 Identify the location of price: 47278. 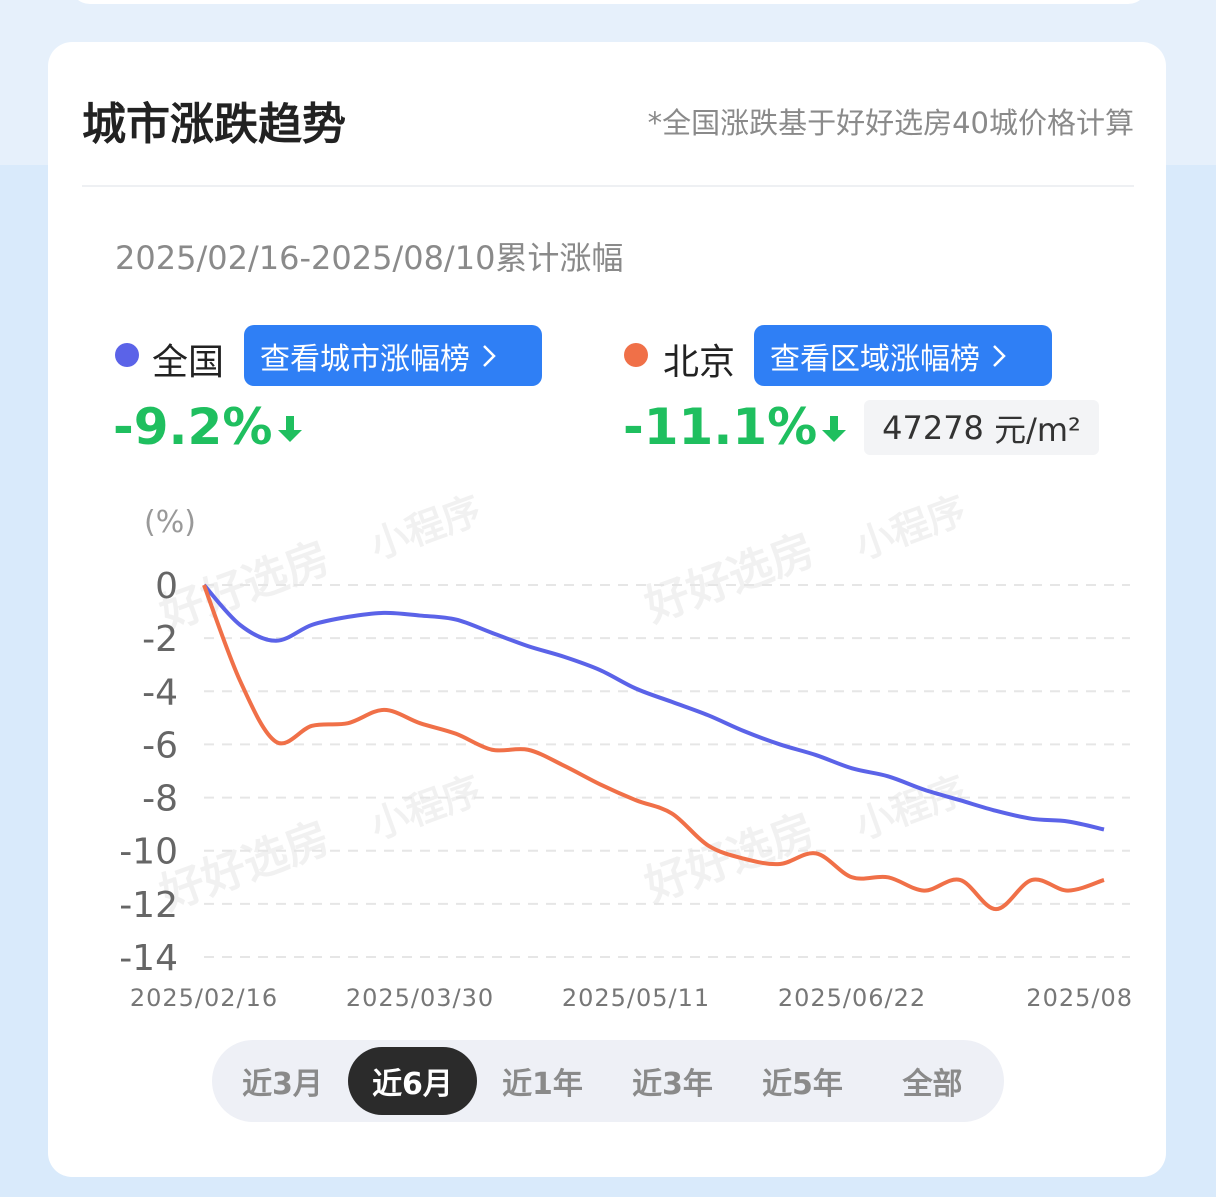
(933, 427).